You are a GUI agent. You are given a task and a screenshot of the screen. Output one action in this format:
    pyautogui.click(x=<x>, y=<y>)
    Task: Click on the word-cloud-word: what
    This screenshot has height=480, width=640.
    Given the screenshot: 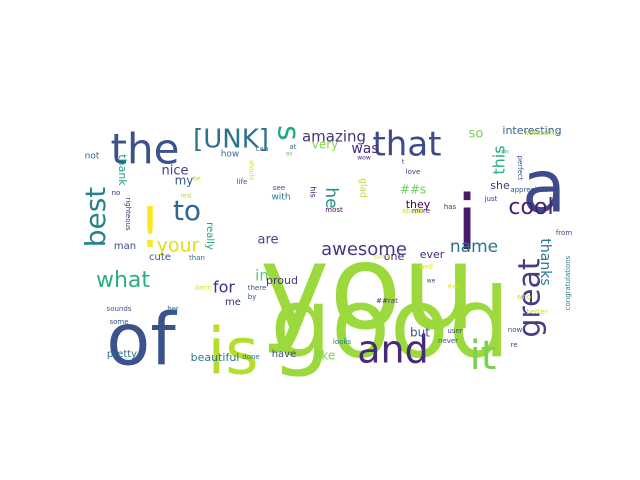 What is the action you would take?
    pyautogui.click(x=123, y=280)
    